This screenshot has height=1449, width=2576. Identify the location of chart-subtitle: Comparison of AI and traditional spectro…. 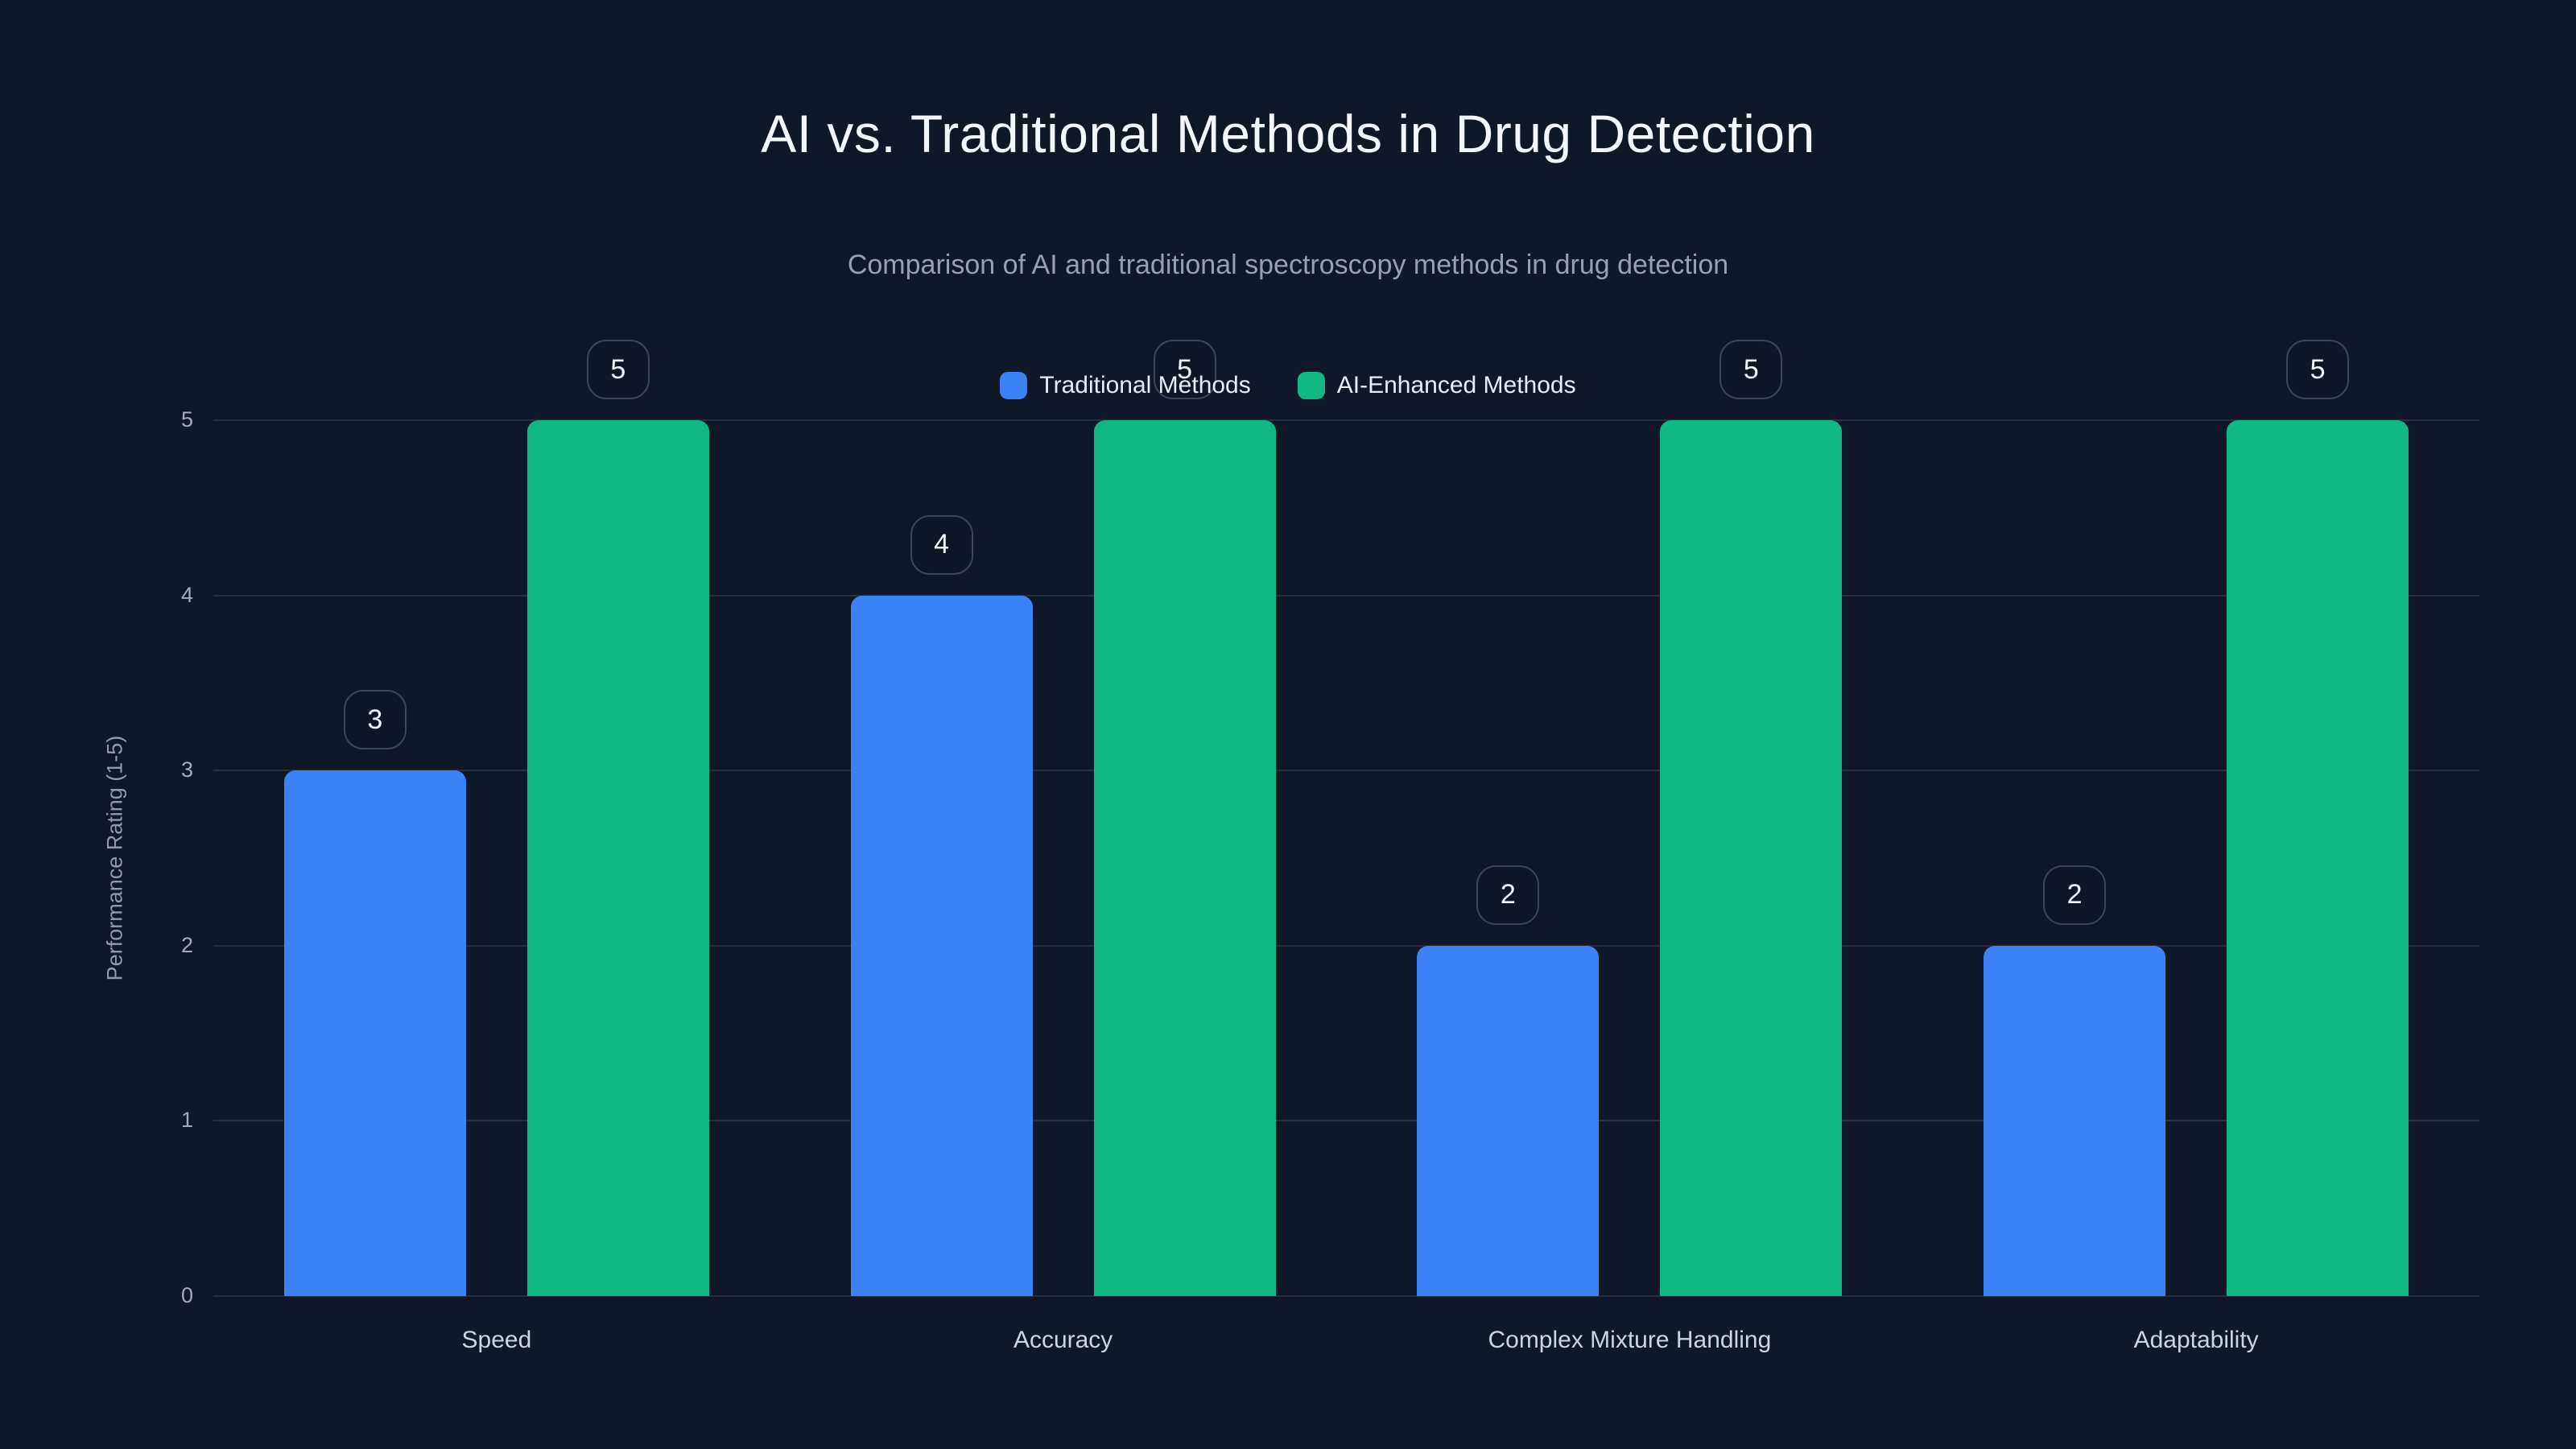
(1288, 265).